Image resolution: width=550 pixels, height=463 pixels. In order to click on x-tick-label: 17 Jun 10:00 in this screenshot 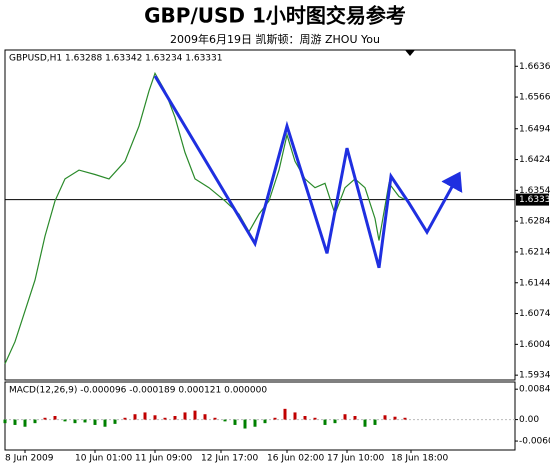, I will do `click(355, 458)`.